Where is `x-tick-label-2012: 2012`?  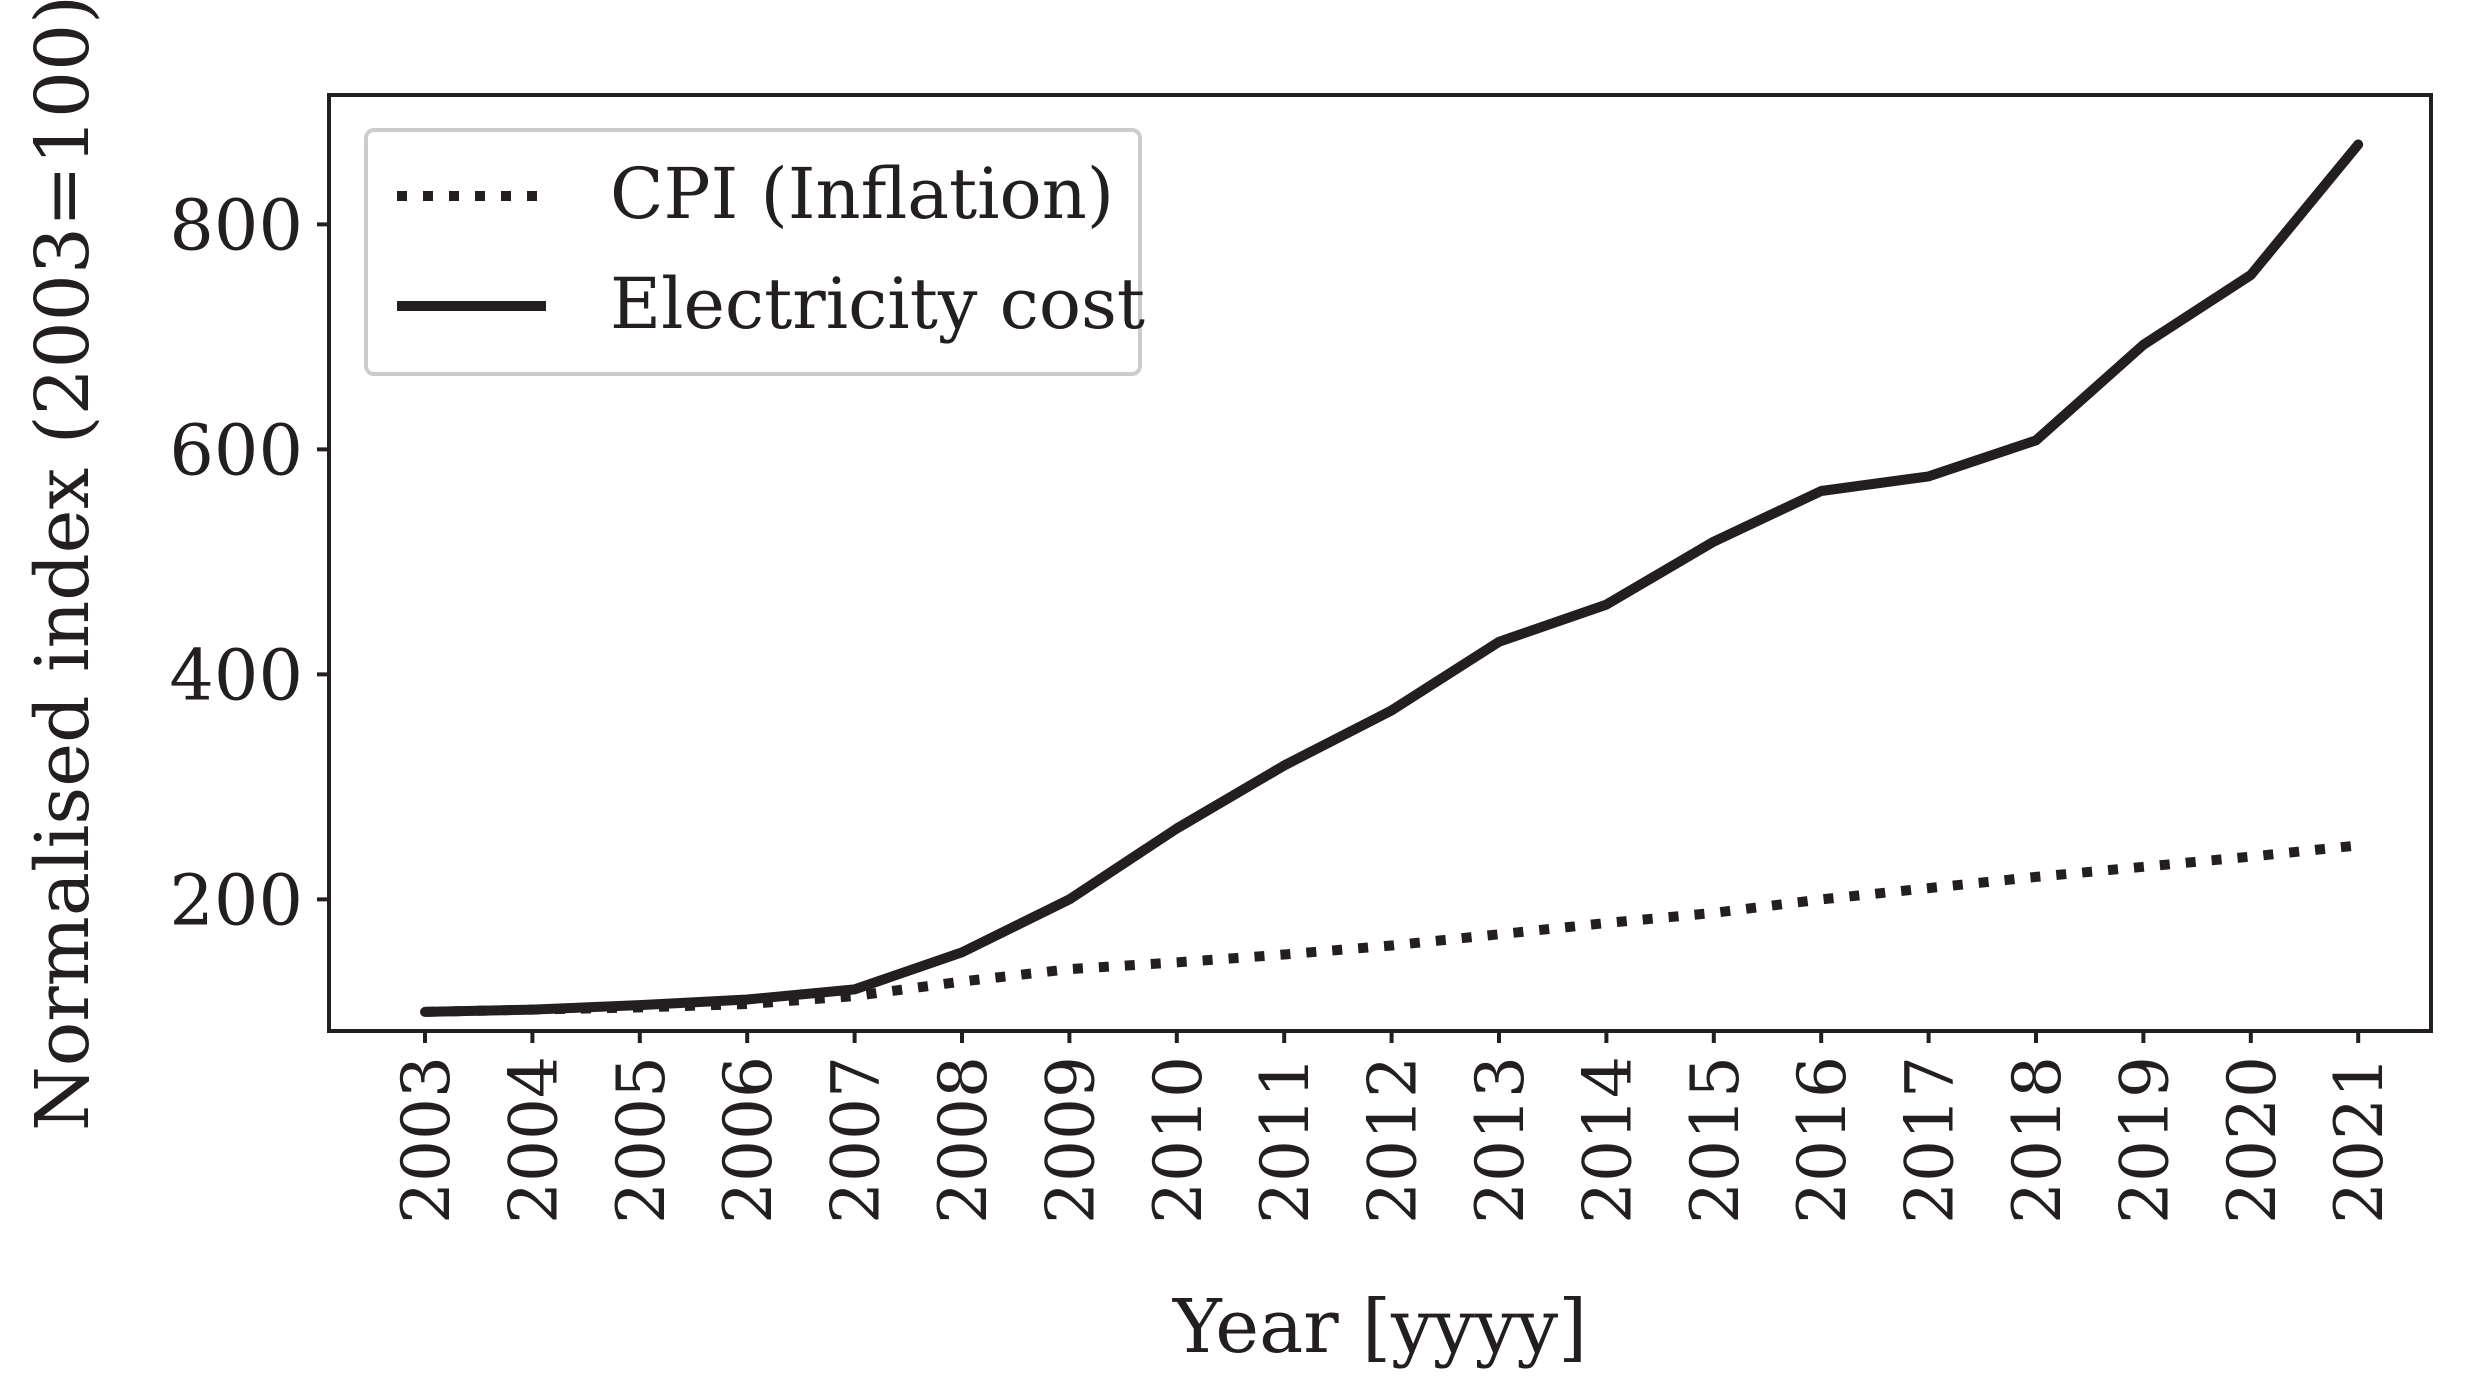 x-tick-label-2012: 2012 is located at coordinates (1393, 1140).